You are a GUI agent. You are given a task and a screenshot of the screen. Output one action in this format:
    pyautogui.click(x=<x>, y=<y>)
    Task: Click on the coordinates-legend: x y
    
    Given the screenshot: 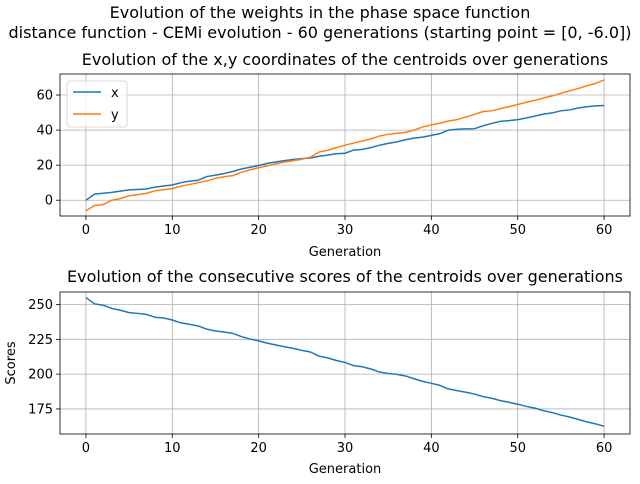 What is the action you would take?
    pyautogui.click(x=97, y=104)
    